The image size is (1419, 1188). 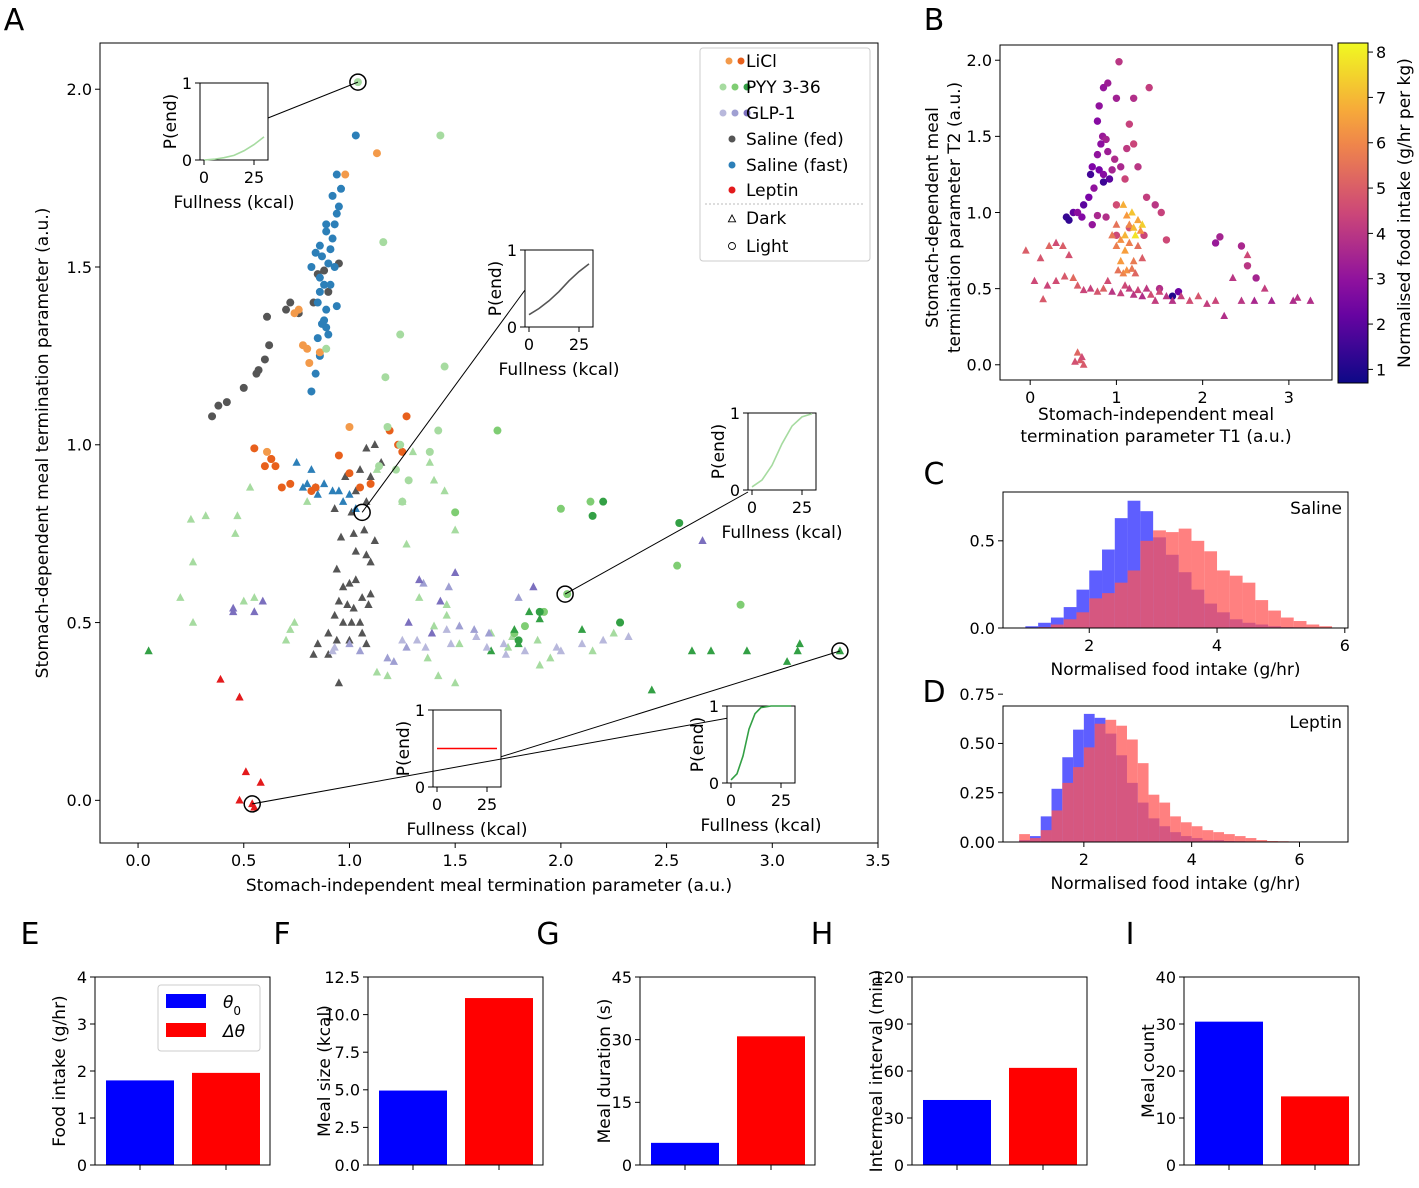 I want to click on colorbar-label: Normalised food intake (g/hr per kg), so click(x=1405, y=213).